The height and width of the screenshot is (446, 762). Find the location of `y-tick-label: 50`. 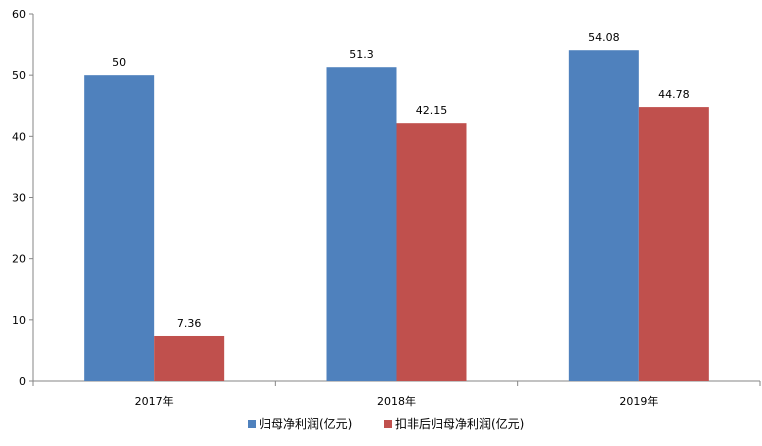

y-tick-label: 50 is located at coordinates (19, 75).